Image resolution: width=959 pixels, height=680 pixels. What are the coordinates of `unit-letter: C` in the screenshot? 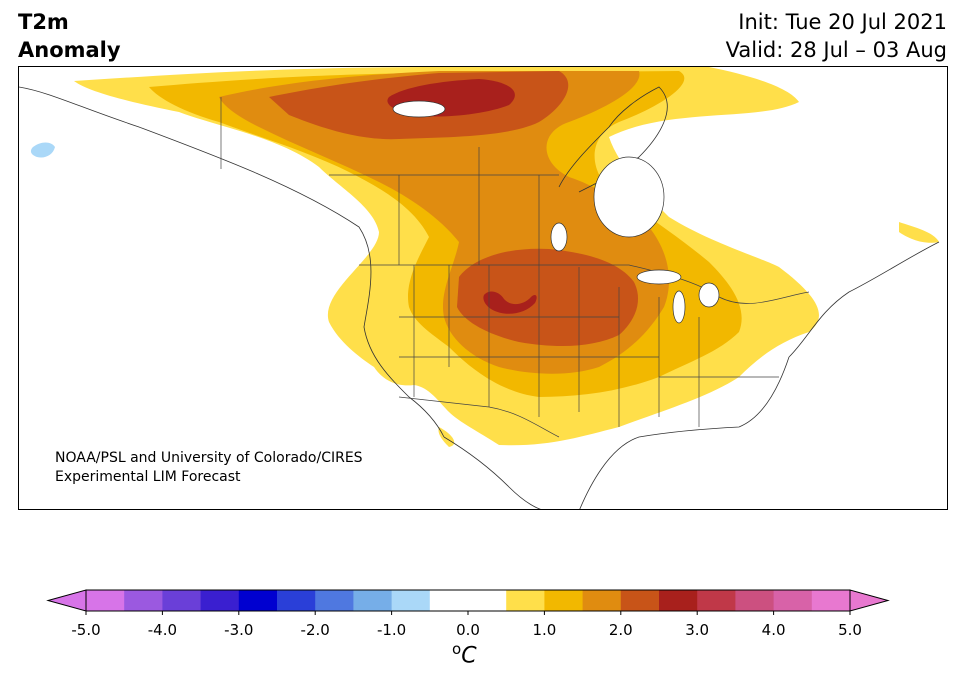 It's located at (469, 656).